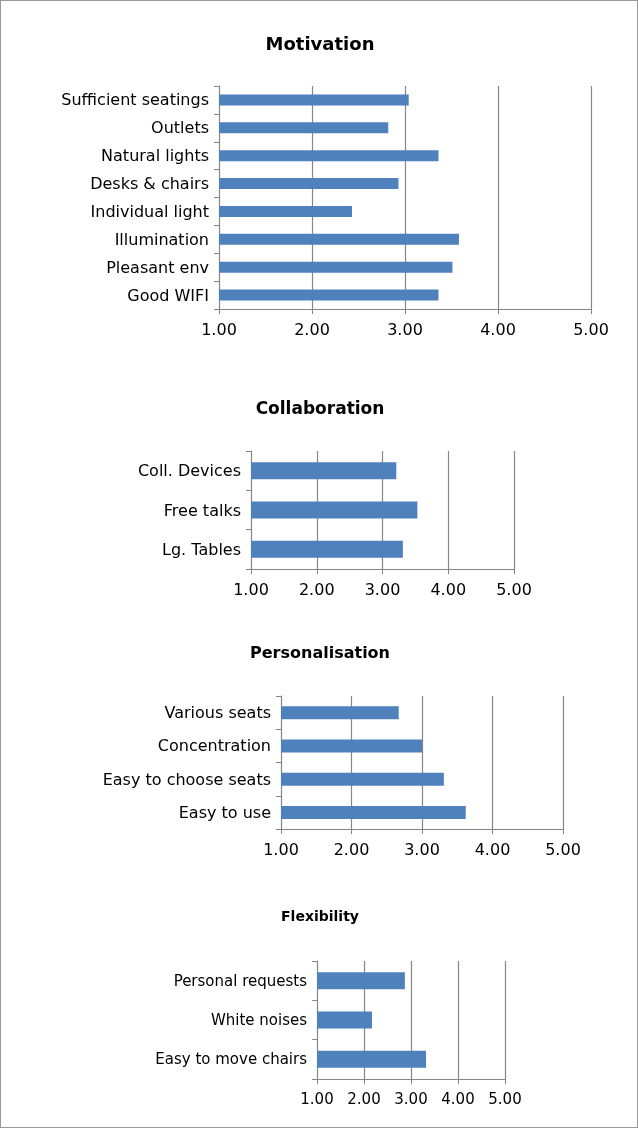  What do you see at coordinates (189, 471) in the screenshot?
I see `y-tick-label: Coll. Devices` at bounding box center [189, 471].